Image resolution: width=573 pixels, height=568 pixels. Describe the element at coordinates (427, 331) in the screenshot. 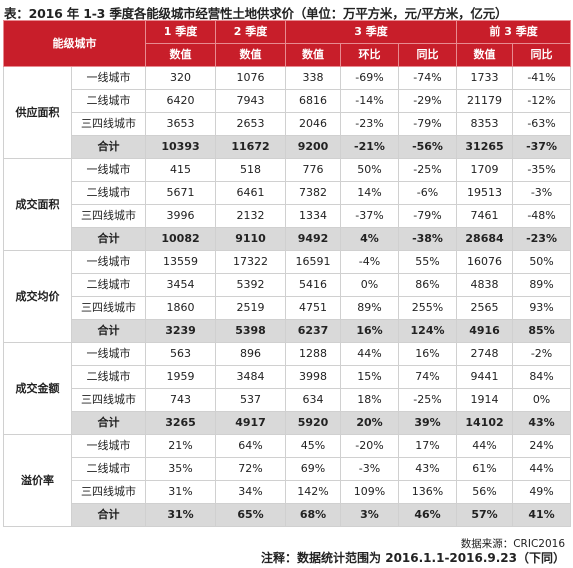

I see `value-cell: 124%` at that location.